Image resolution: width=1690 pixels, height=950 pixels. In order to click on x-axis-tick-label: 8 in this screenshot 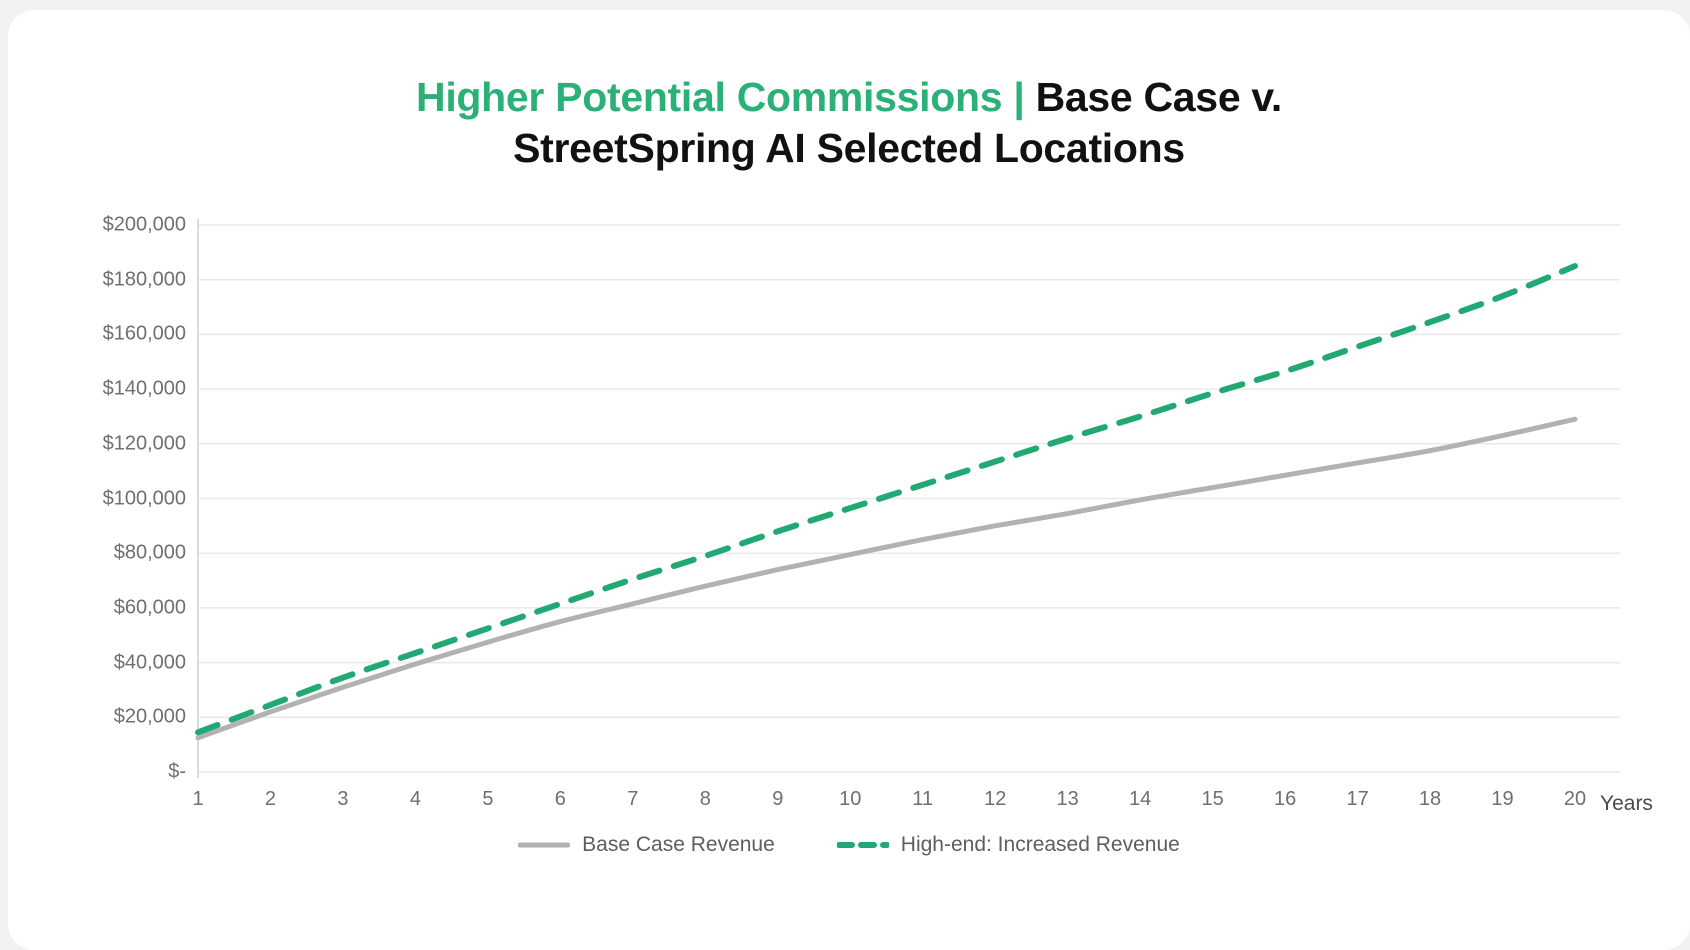, I will do `click(705, 799)`.